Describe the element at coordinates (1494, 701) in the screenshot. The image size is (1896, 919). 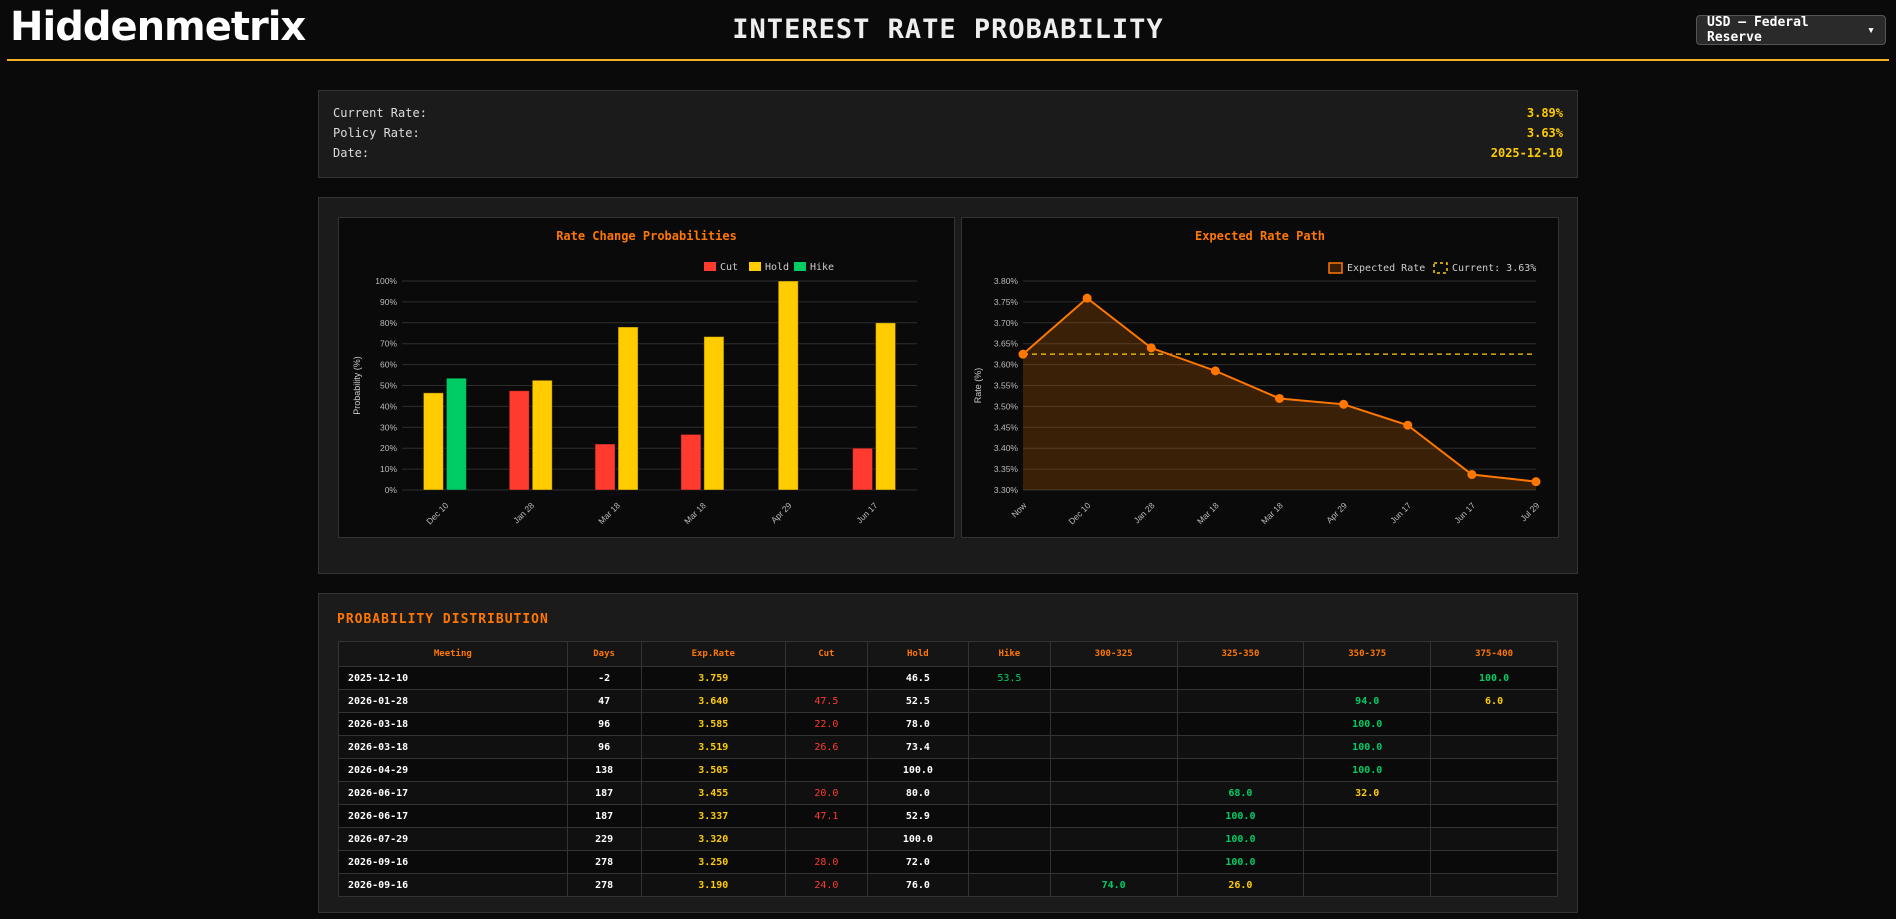
I see `table-cell: 6.0` at that location.